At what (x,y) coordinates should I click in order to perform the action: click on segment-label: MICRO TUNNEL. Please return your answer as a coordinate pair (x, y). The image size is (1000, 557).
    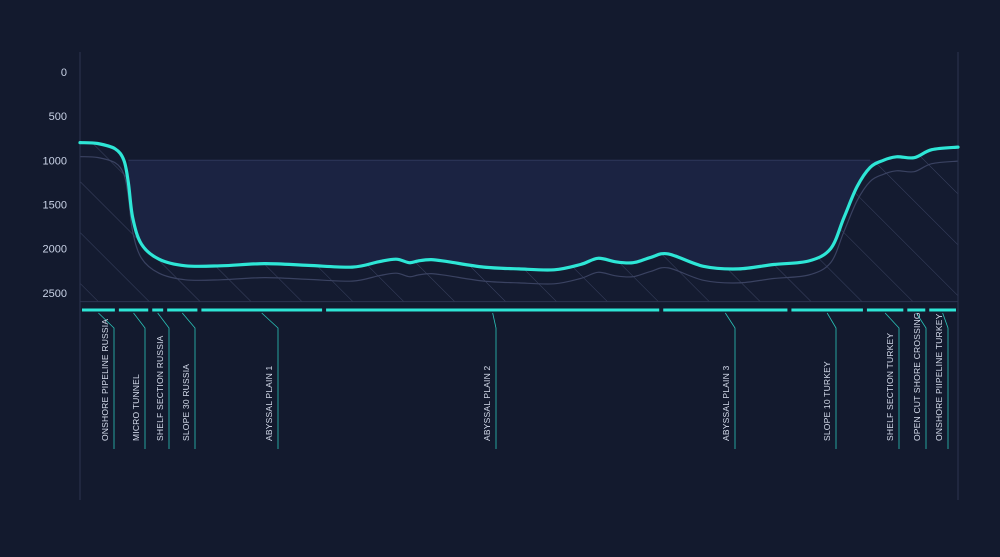
    Looking at the image, I should click on (136, 407).